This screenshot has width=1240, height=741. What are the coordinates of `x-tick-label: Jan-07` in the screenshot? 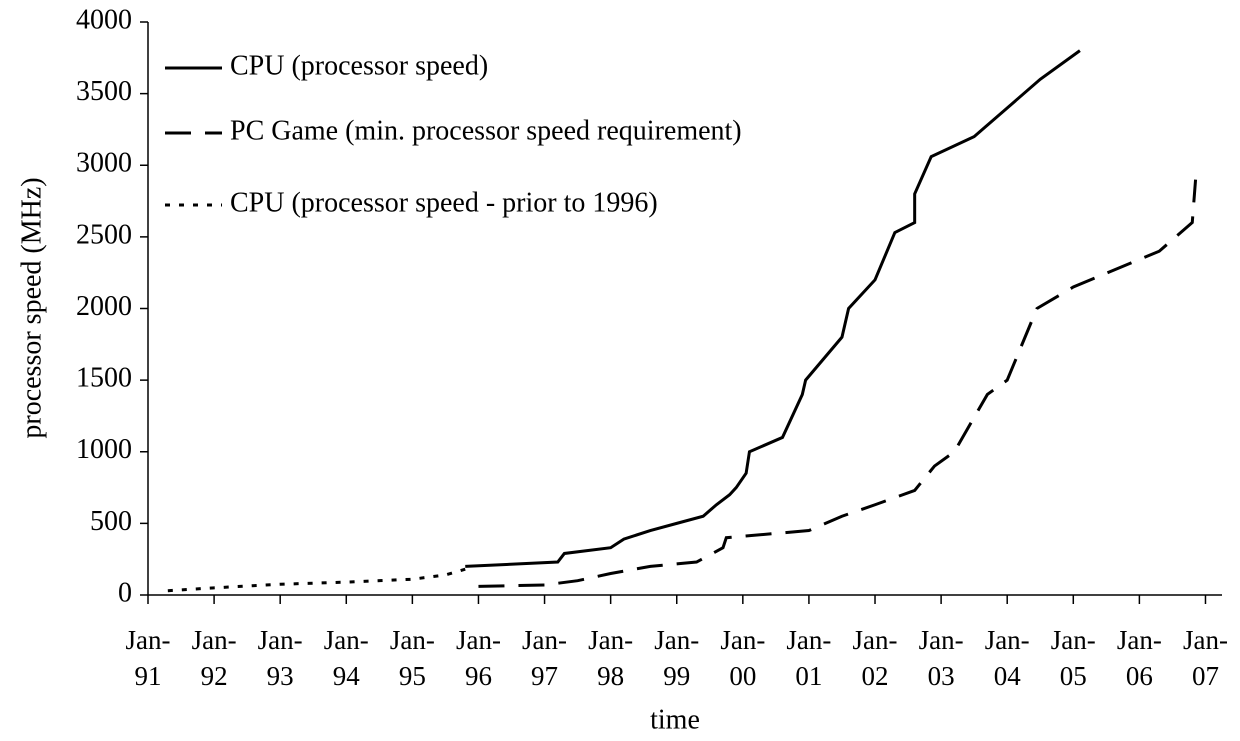 It's located at (1205, 658).